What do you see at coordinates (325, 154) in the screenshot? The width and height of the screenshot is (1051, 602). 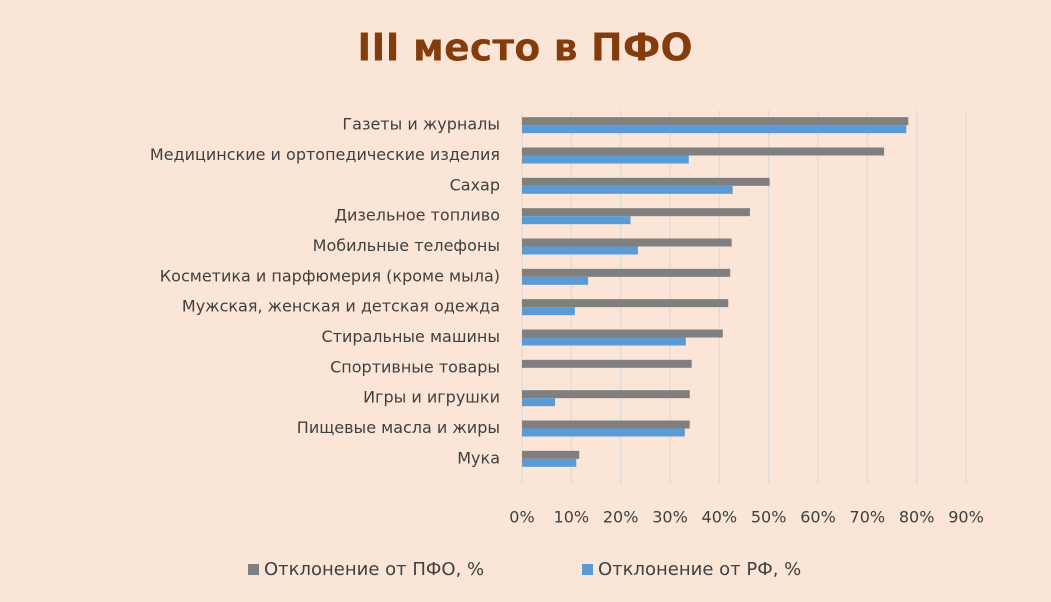 I see `y-tick-label: Медицинские и ортопедические изделия` at bounding box center [325, 154].